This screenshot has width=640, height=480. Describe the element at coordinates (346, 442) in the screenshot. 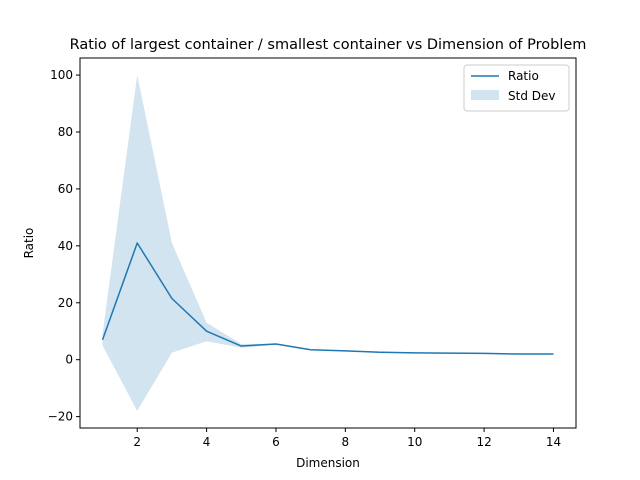

I see `x-tick-label: 8` at that location.